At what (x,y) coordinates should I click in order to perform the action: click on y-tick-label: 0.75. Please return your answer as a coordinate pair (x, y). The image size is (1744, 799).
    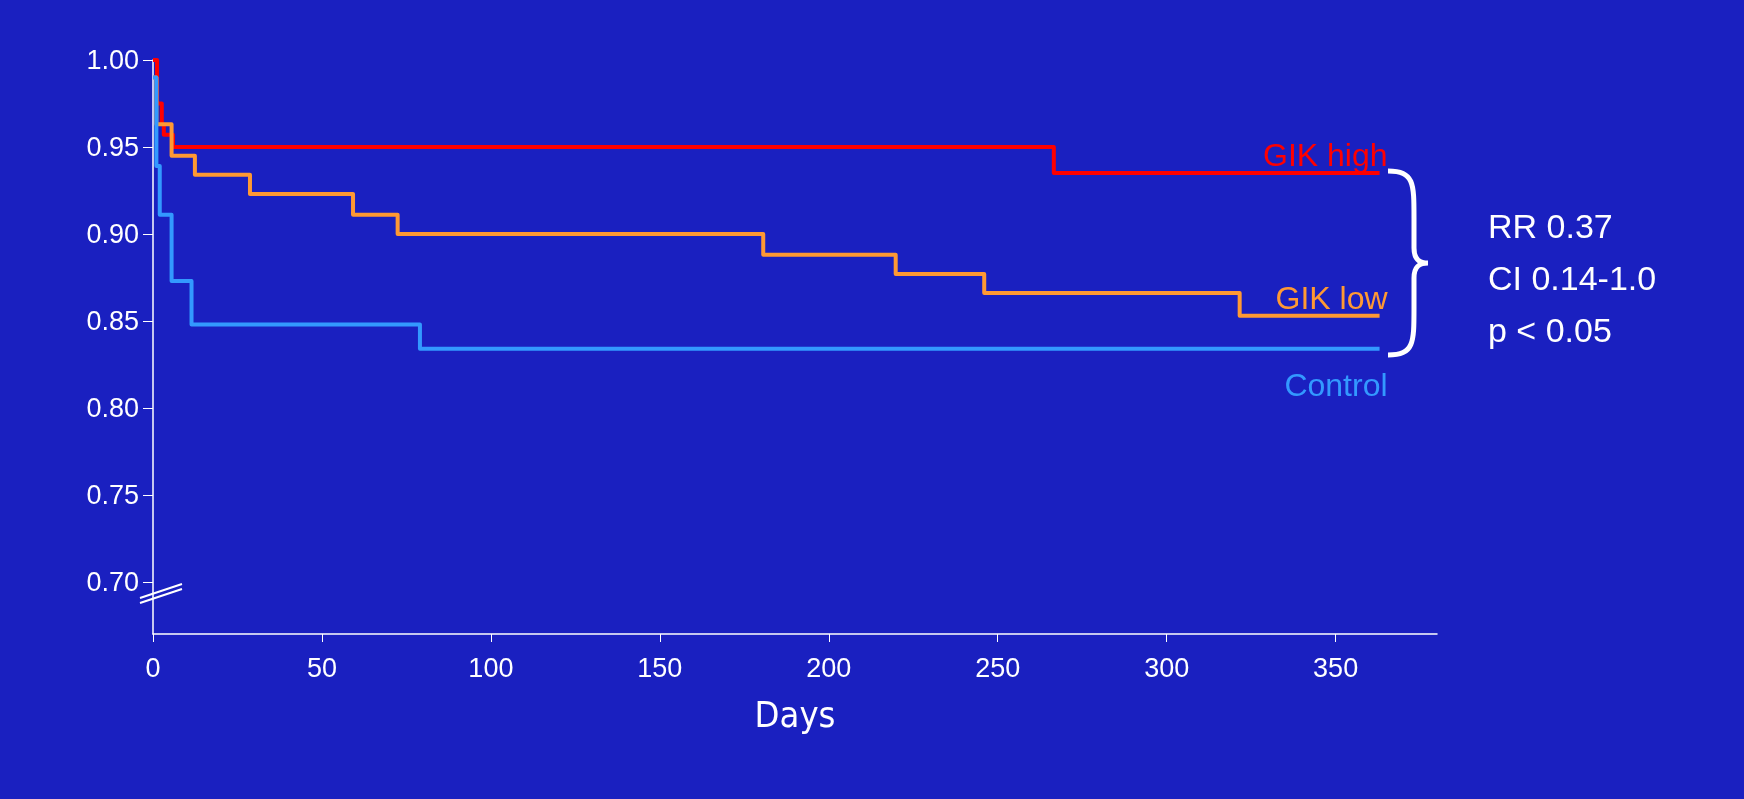
    Looking at the image, I should click on (112, 494).